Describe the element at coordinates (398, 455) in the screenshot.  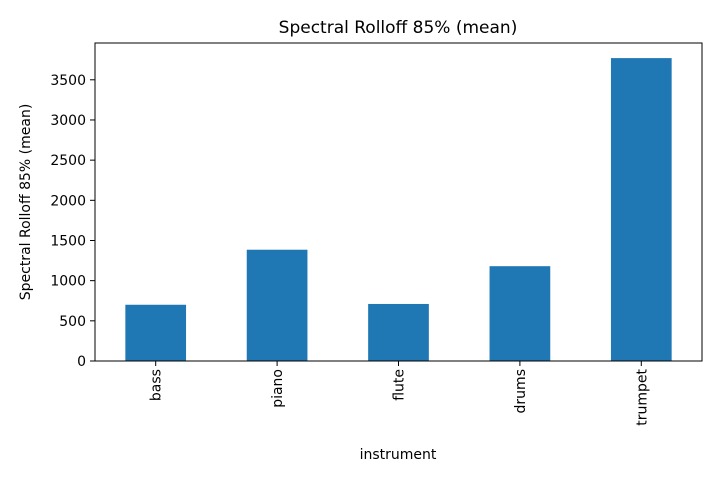
I see `x-axis-title: instrument` at that location.